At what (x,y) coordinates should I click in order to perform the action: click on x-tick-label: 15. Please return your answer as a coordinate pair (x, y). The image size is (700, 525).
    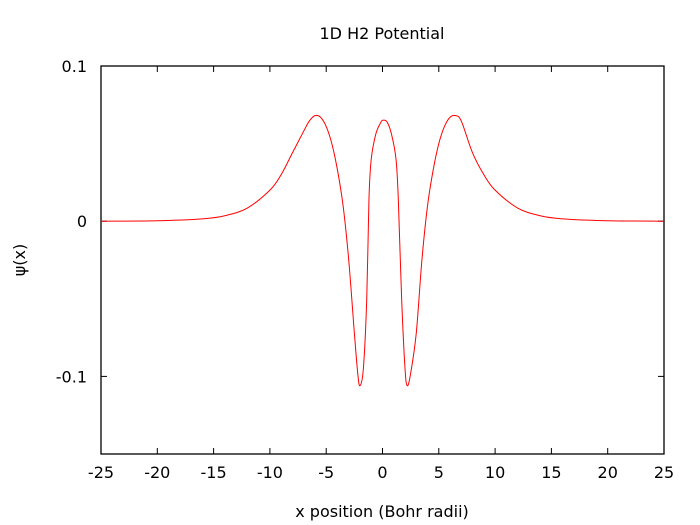
    Looking at the image, I should click on (551, 472).